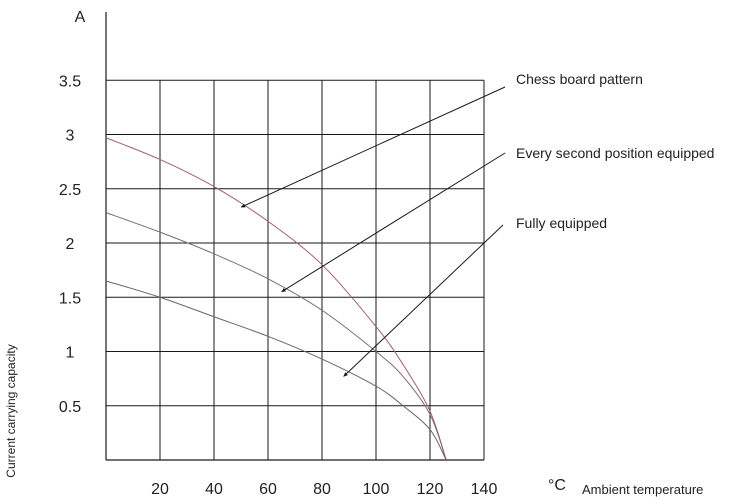  I want to click on y-tick-label: 2.5, so click(70, 190).